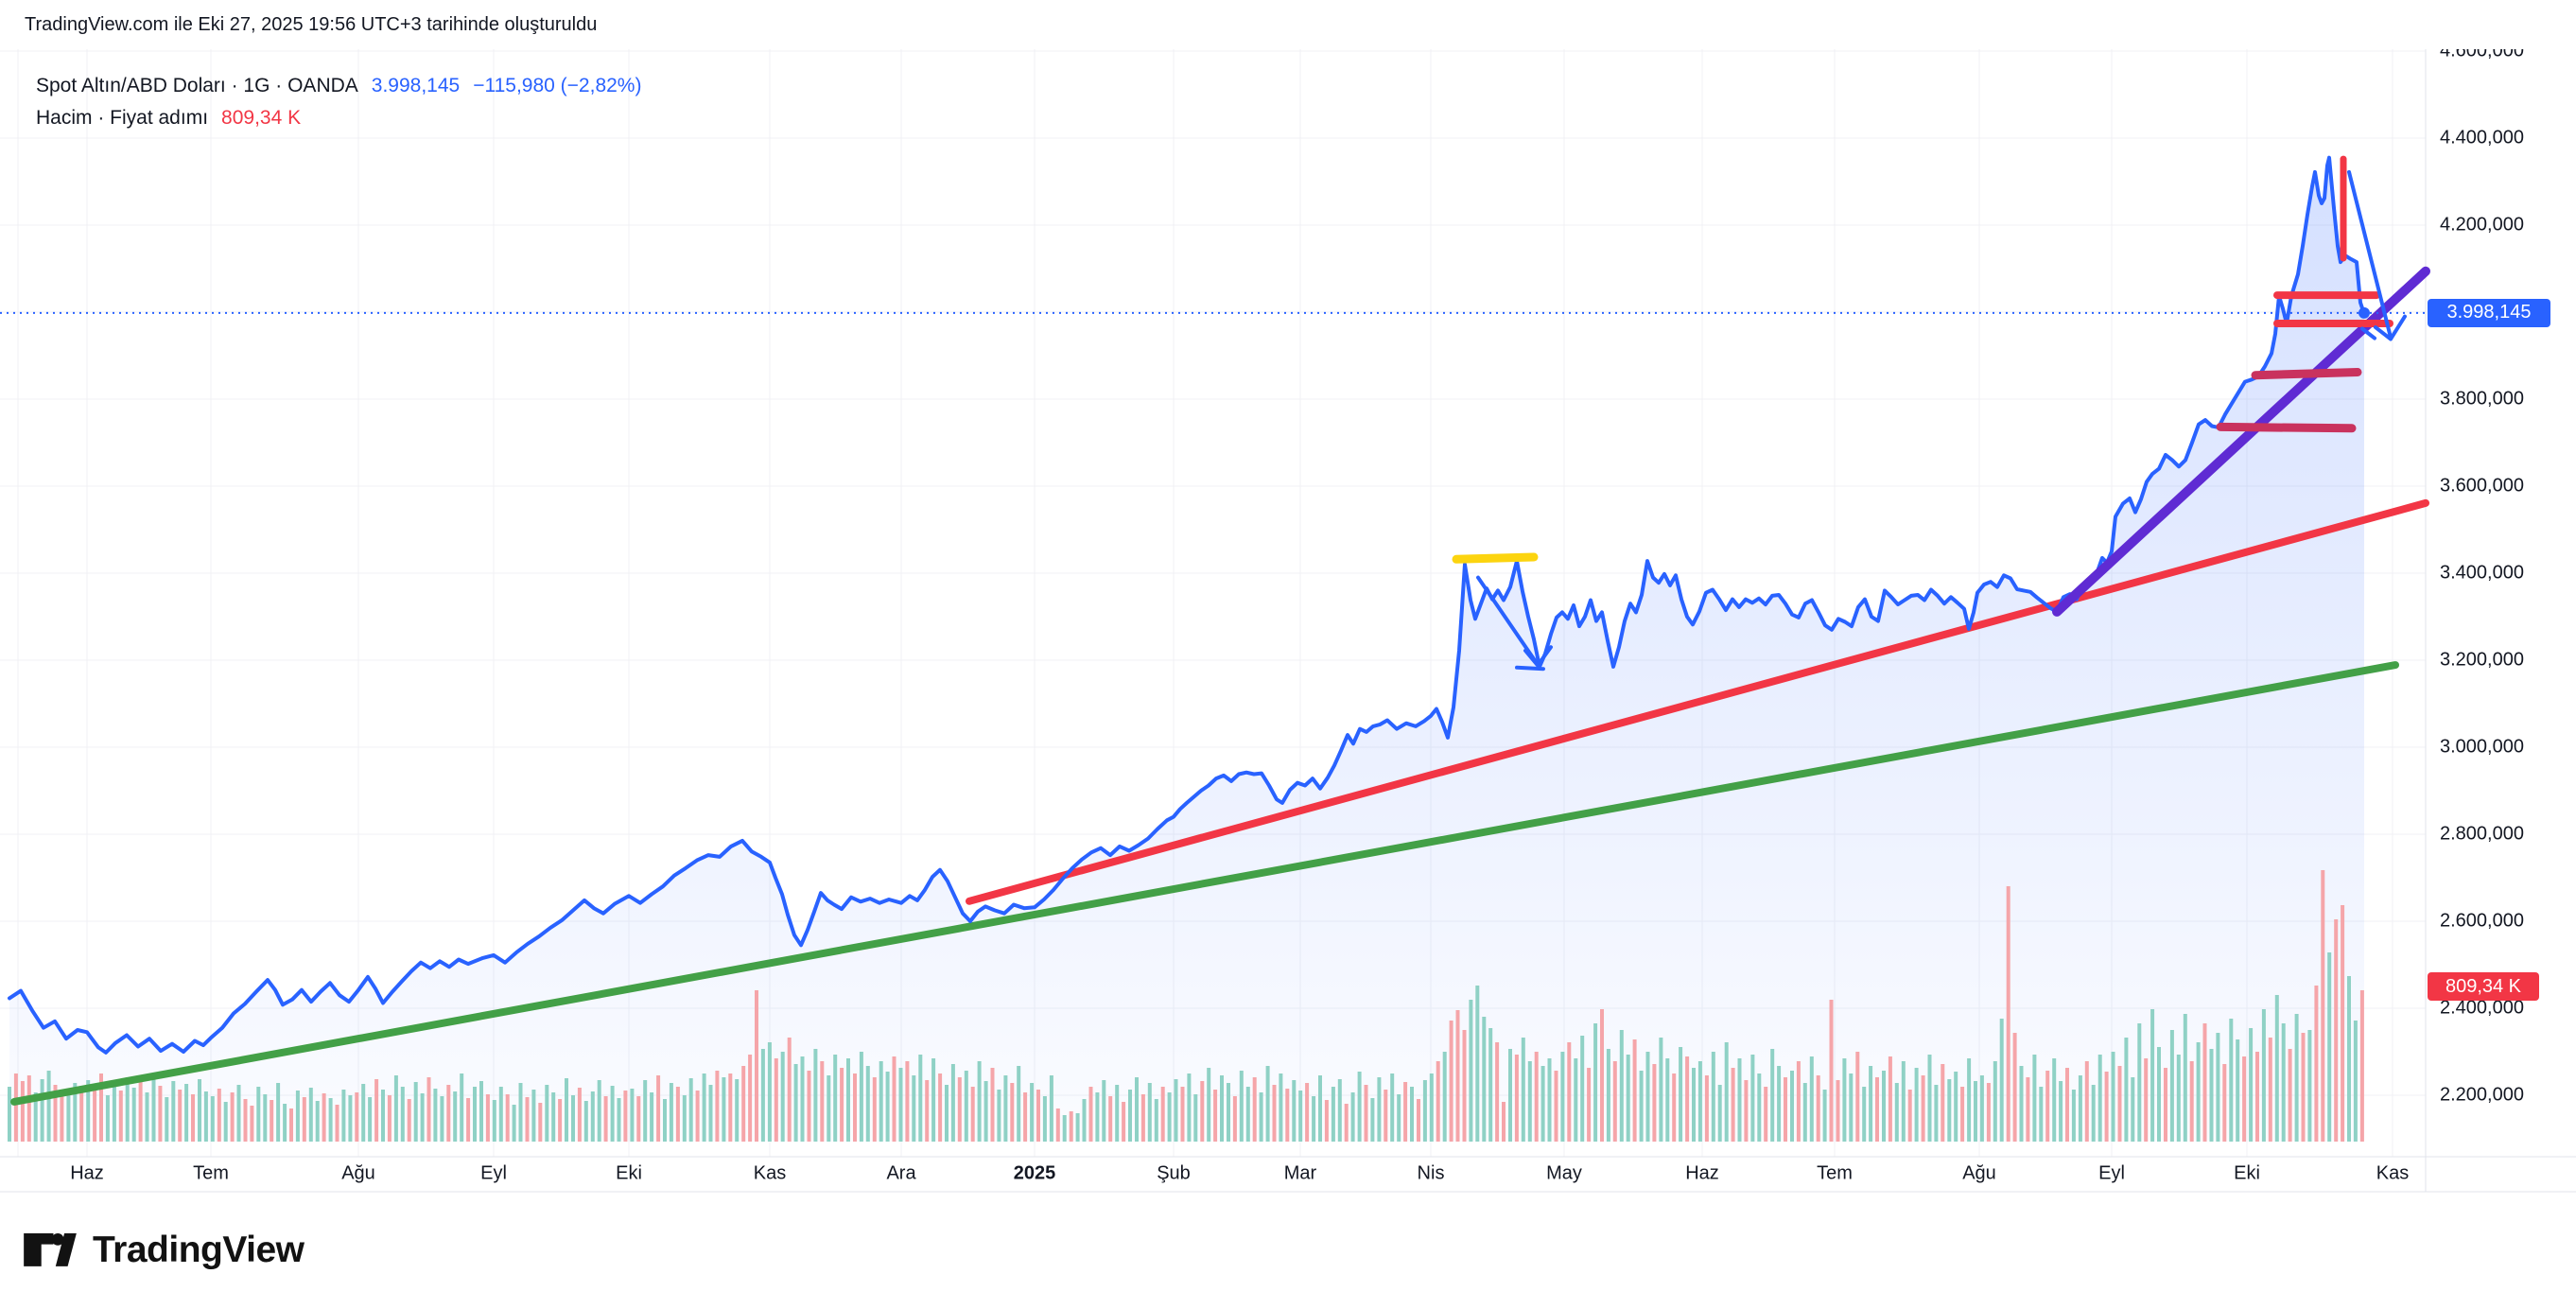 The image size is (2576, 1309). What do you see at coordinates (338, 118) in the screenshot?
I see `legend-volume-row: Hacim · Fiyat adımı 809,34 K` at bounding box center [338, 118].